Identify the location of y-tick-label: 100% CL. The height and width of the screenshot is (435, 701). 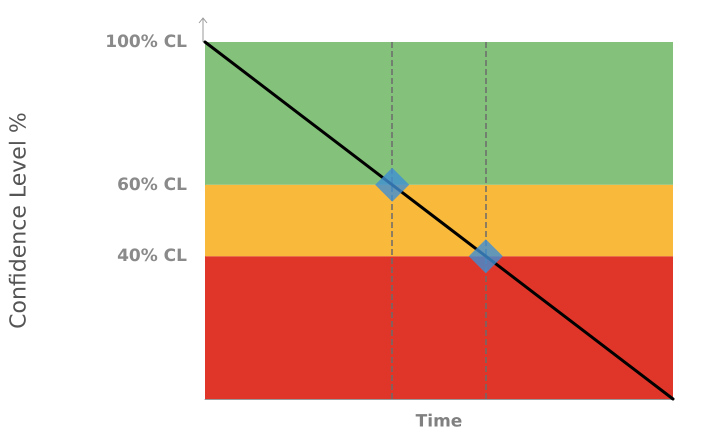
(146, 42).